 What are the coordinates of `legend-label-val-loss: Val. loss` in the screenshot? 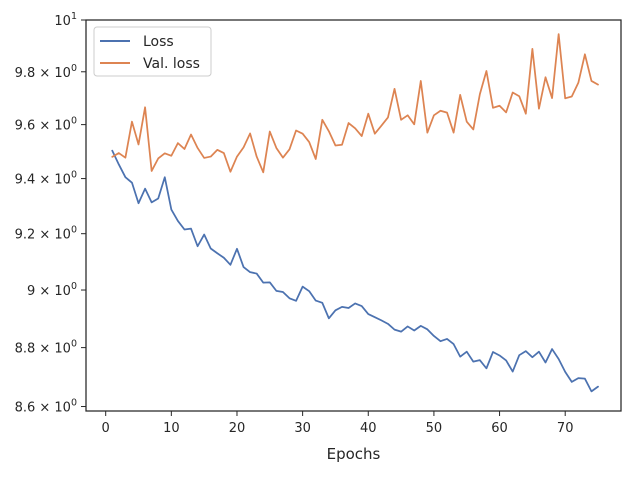 It's located at (171, 64).